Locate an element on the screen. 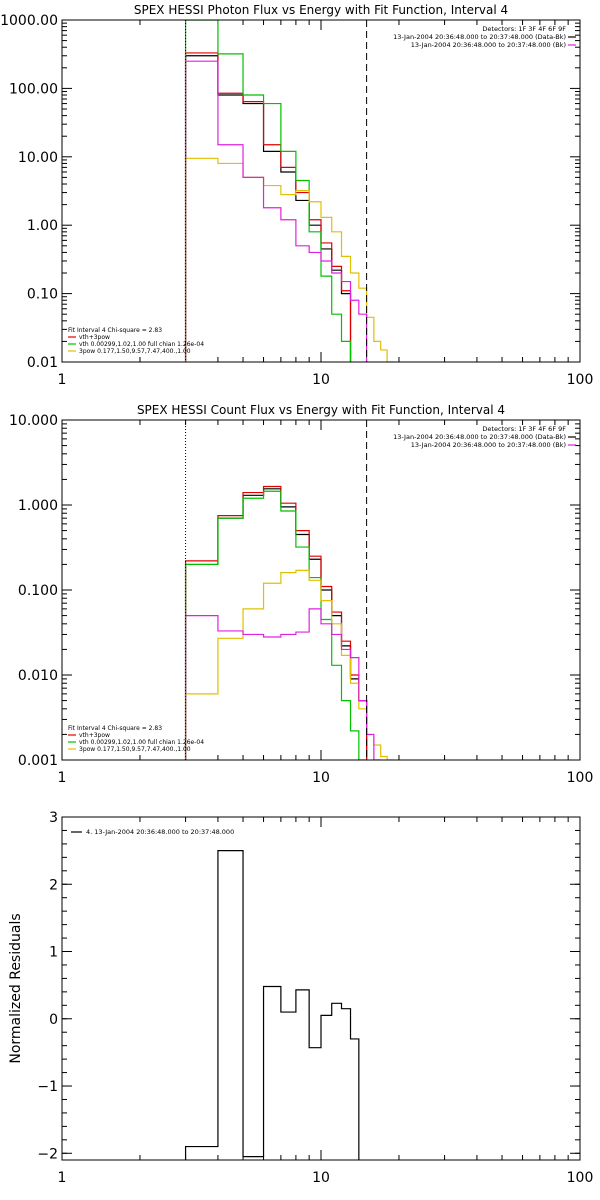 Image resolution: width=600 pixels, height=1200 pixels. series-line-bk is located at coordinates (276, 211).